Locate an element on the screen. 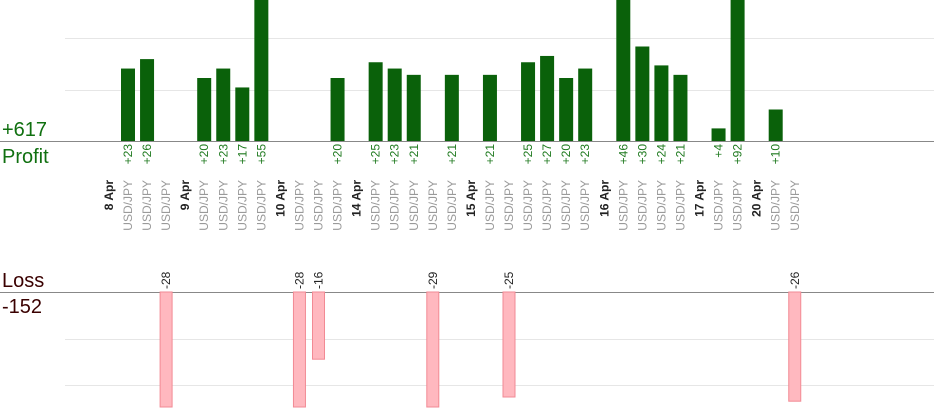 This screenshot has height=420, width=934. loss-value-label: -25 is located at coordinates (509, 280).